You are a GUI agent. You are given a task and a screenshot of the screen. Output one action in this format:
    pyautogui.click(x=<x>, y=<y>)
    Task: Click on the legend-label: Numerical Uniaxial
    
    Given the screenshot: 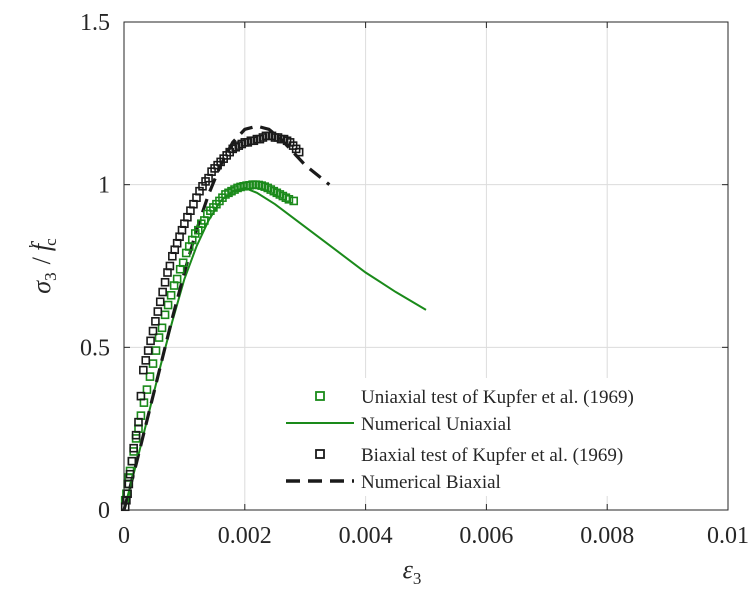 What is the action you would take?
    pyautogui.click(x=436, y=424)
    